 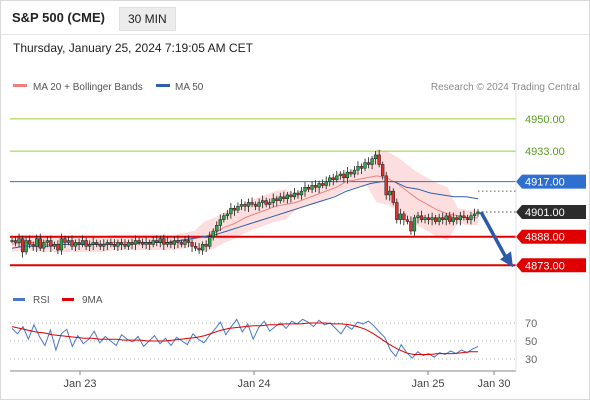 I want to click on level-label-4901.00: 4901.00, so click(x=545, y=213).